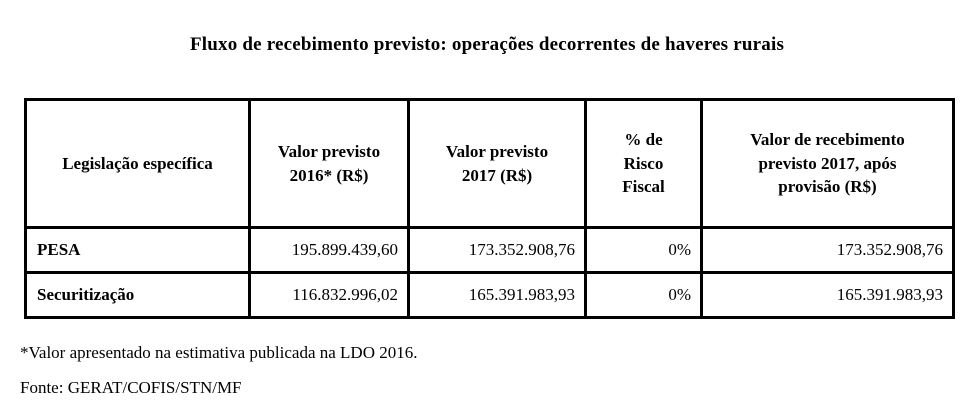 The width and height of the screenshot is (974, 412). Describe the element at coordinates (137, 163) in the screenshot. I see `col-header-legislacao-especifica: Legislação específica` at that location.